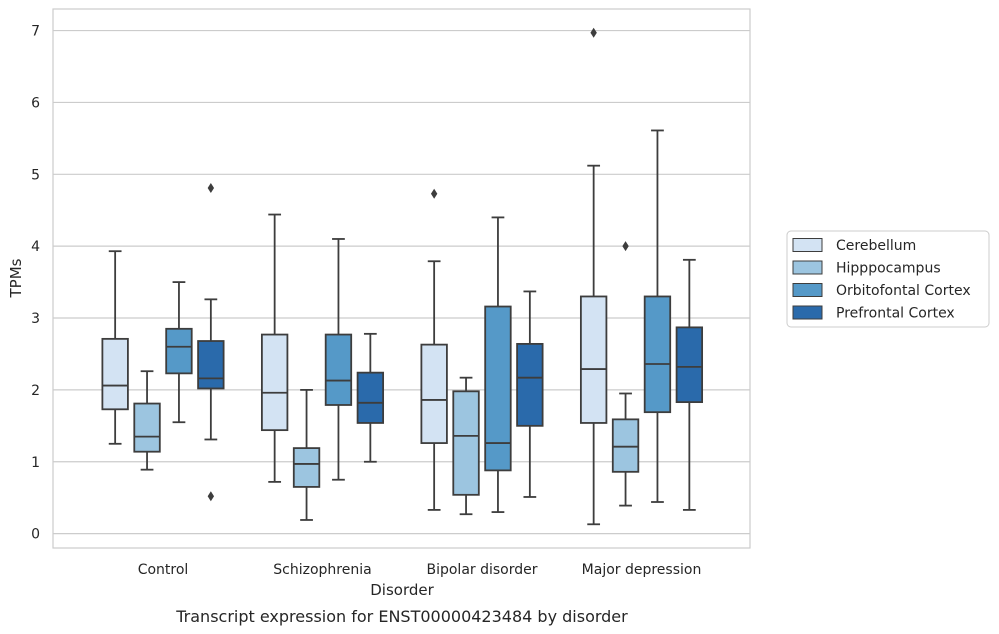 The width and height of the screenshot is (999, 634). Describe the element at coordinates (35, 247) in the screenshot. I see `y-tick-label-4: 4` at that location.